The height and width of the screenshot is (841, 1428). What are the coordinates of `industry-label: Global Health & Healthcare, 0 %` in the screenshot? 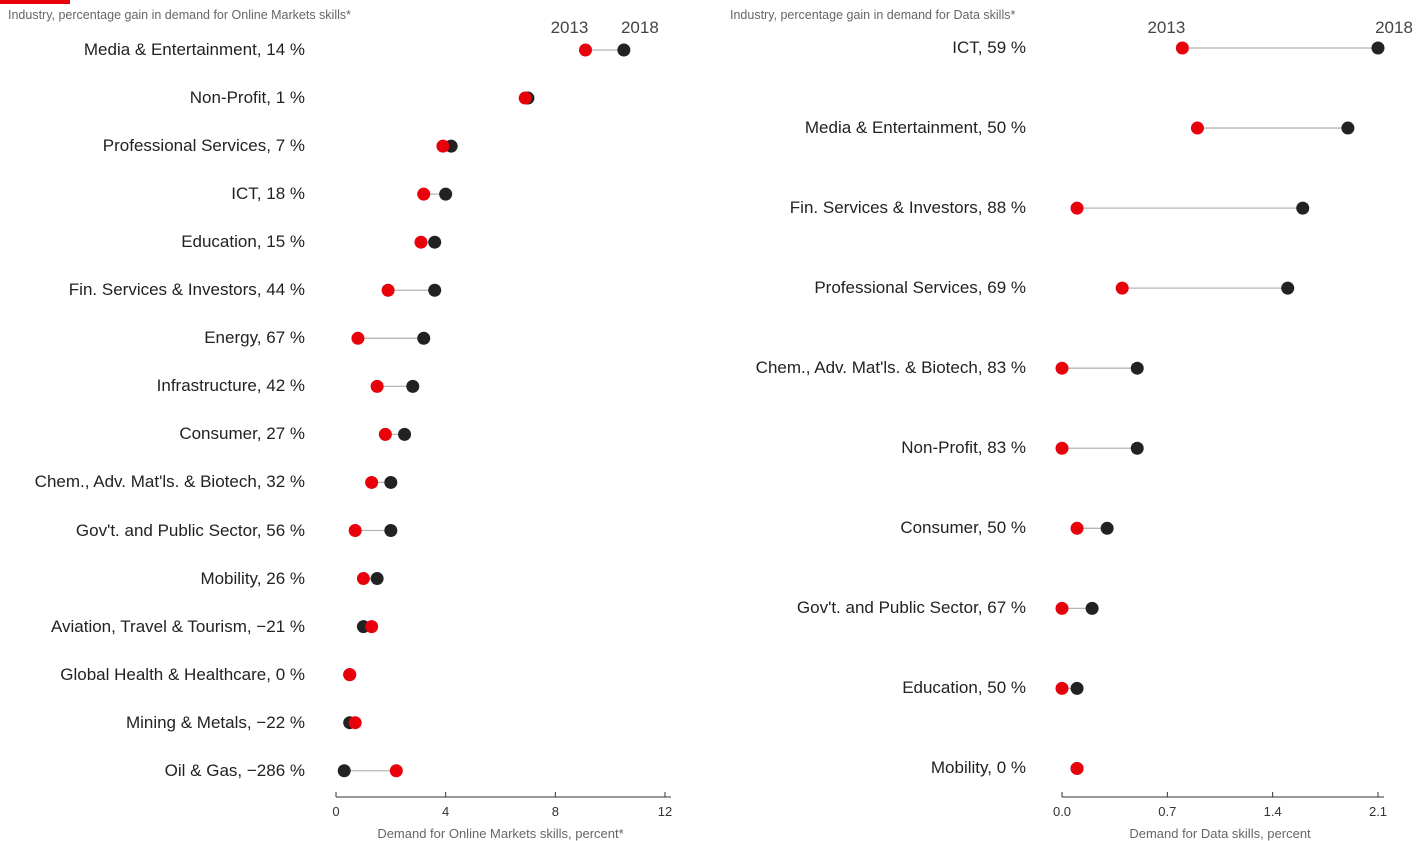 It's located at (182, 675).